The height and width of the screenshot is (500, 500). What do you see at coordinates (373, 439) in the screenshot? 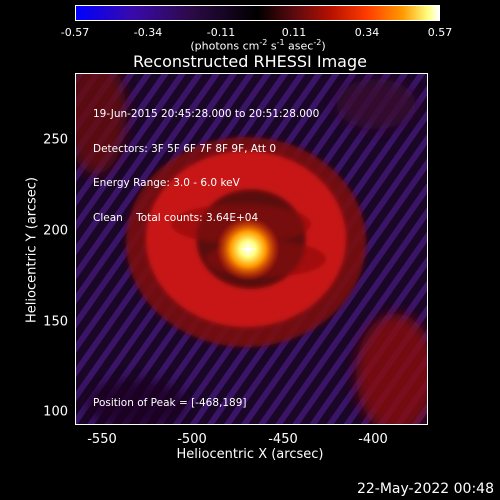
I see `x-tick-label: -400` at bounding box center [373, 439].